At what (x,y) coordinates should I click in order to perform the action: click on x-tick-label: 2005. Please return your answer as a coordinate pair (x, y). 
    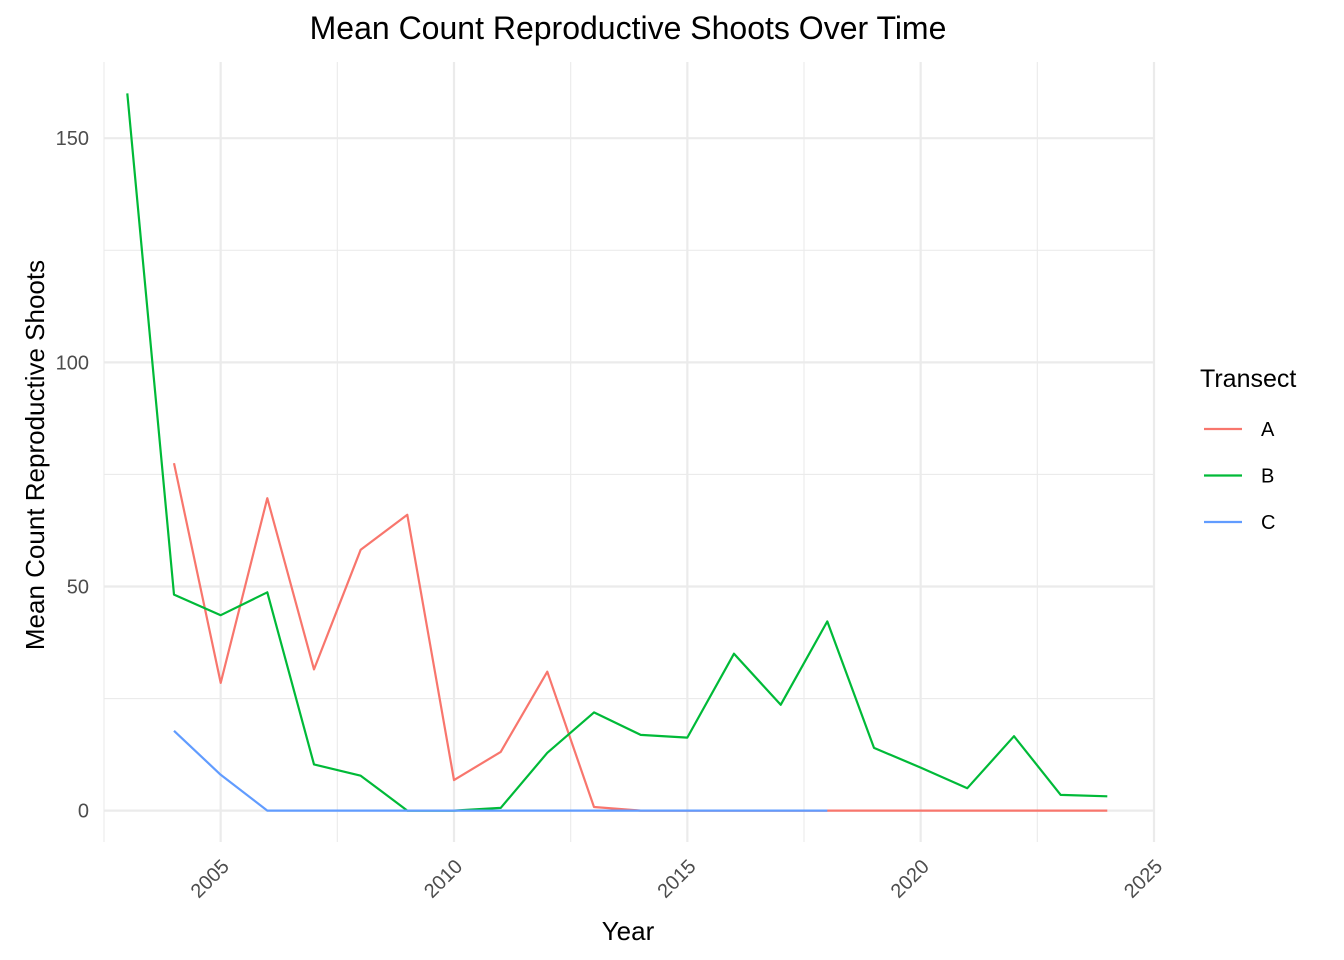
    Looking at the image, I should click on (210, 879).